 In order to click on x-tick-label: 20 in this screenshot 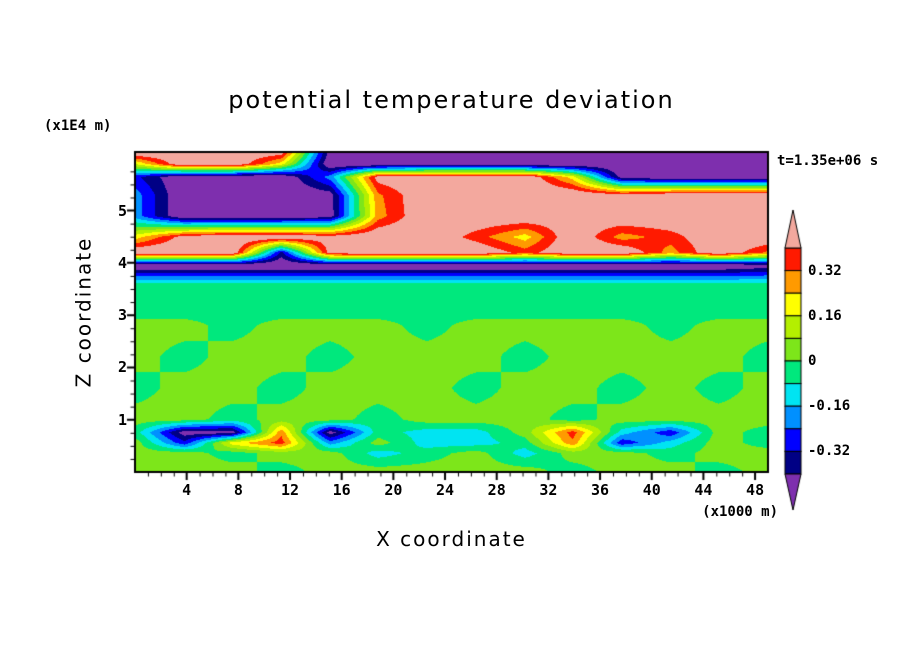, I will do `click(393, 490)`.